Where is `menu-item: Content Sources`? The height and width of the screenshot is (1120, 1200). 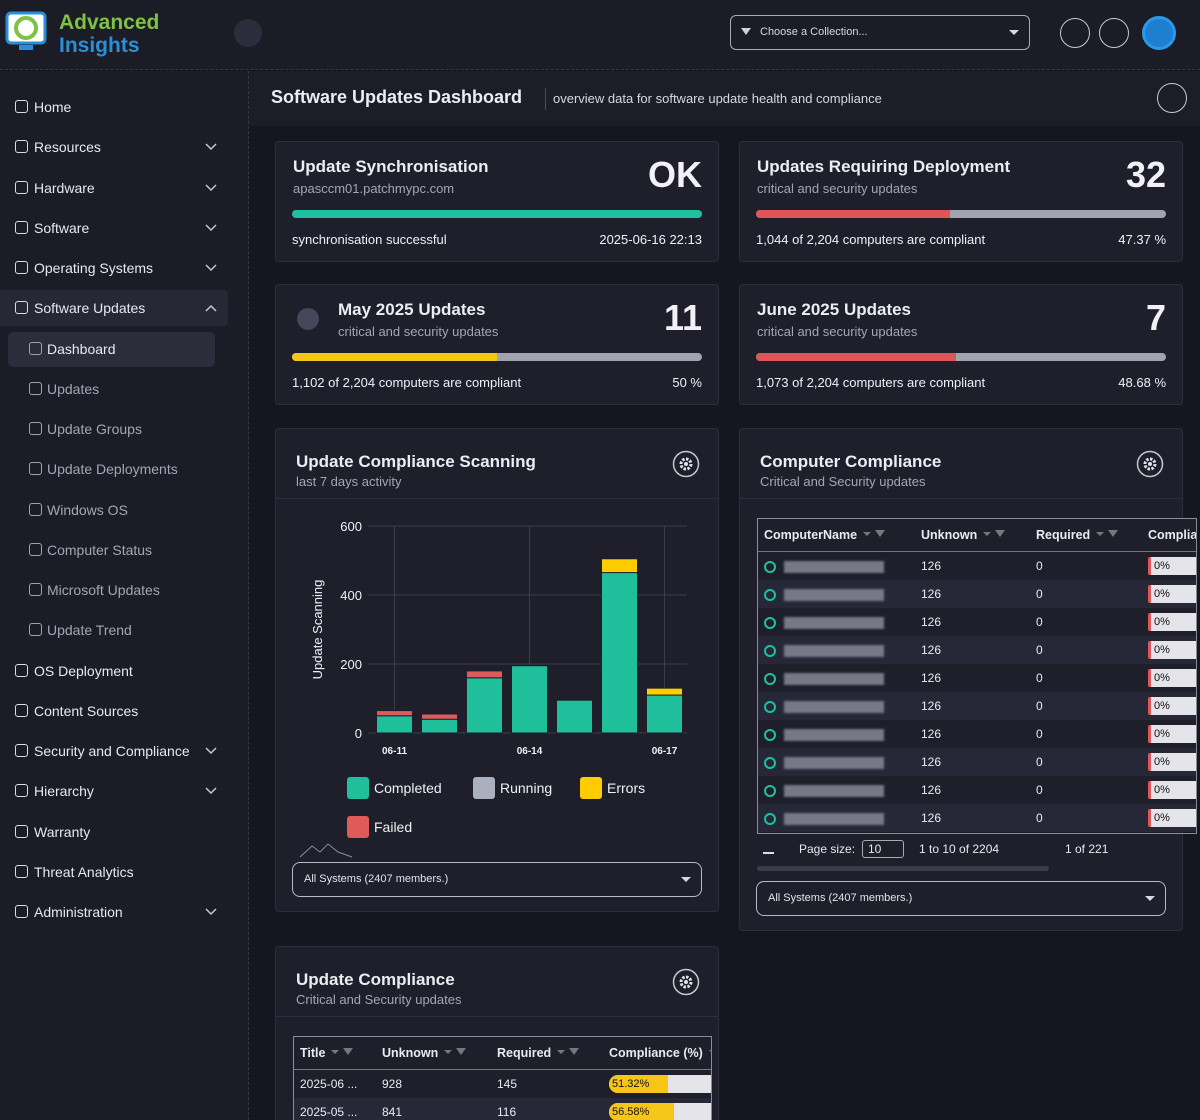
menu-item: Content Sources is located at coordinates (124, 711).